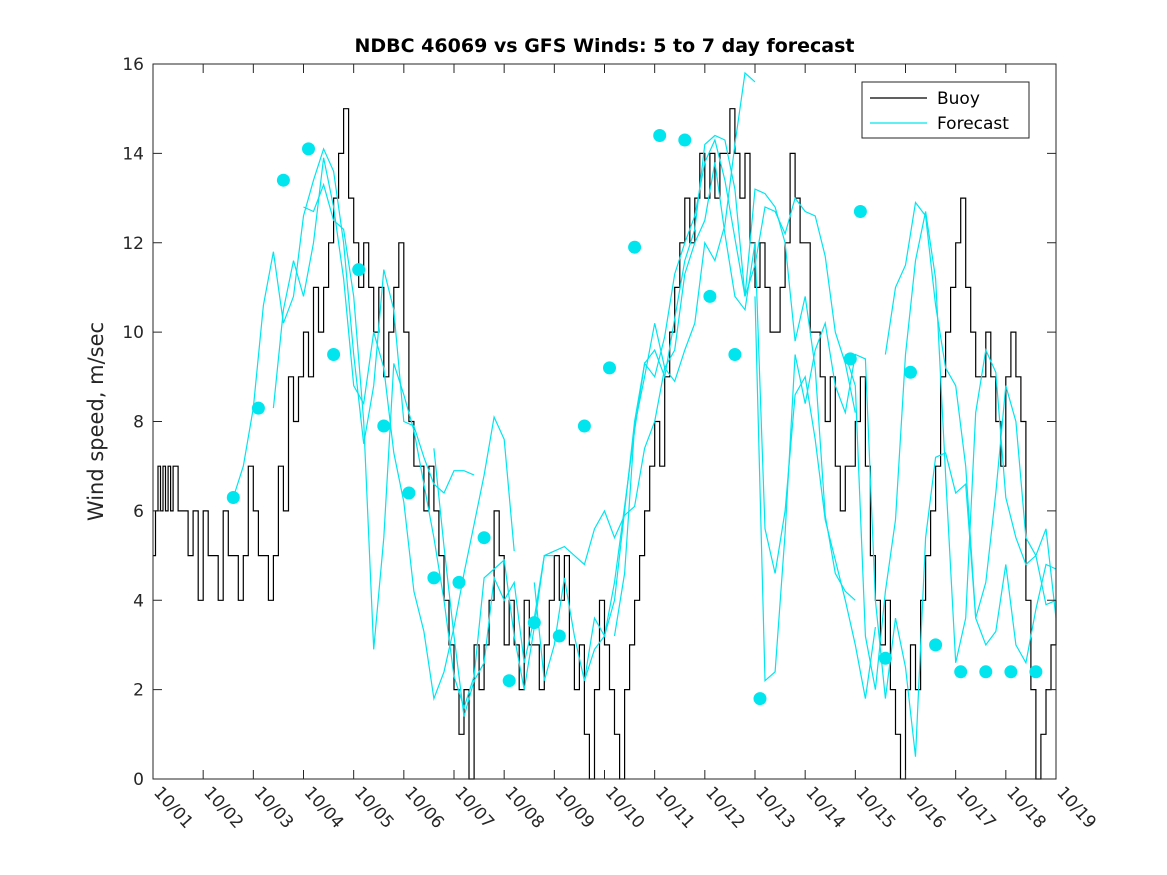  What do you see at coordinates (138, 780) in the screenshot?
I see `y-tick-label-0: 0` at bounding box center [138, 780].